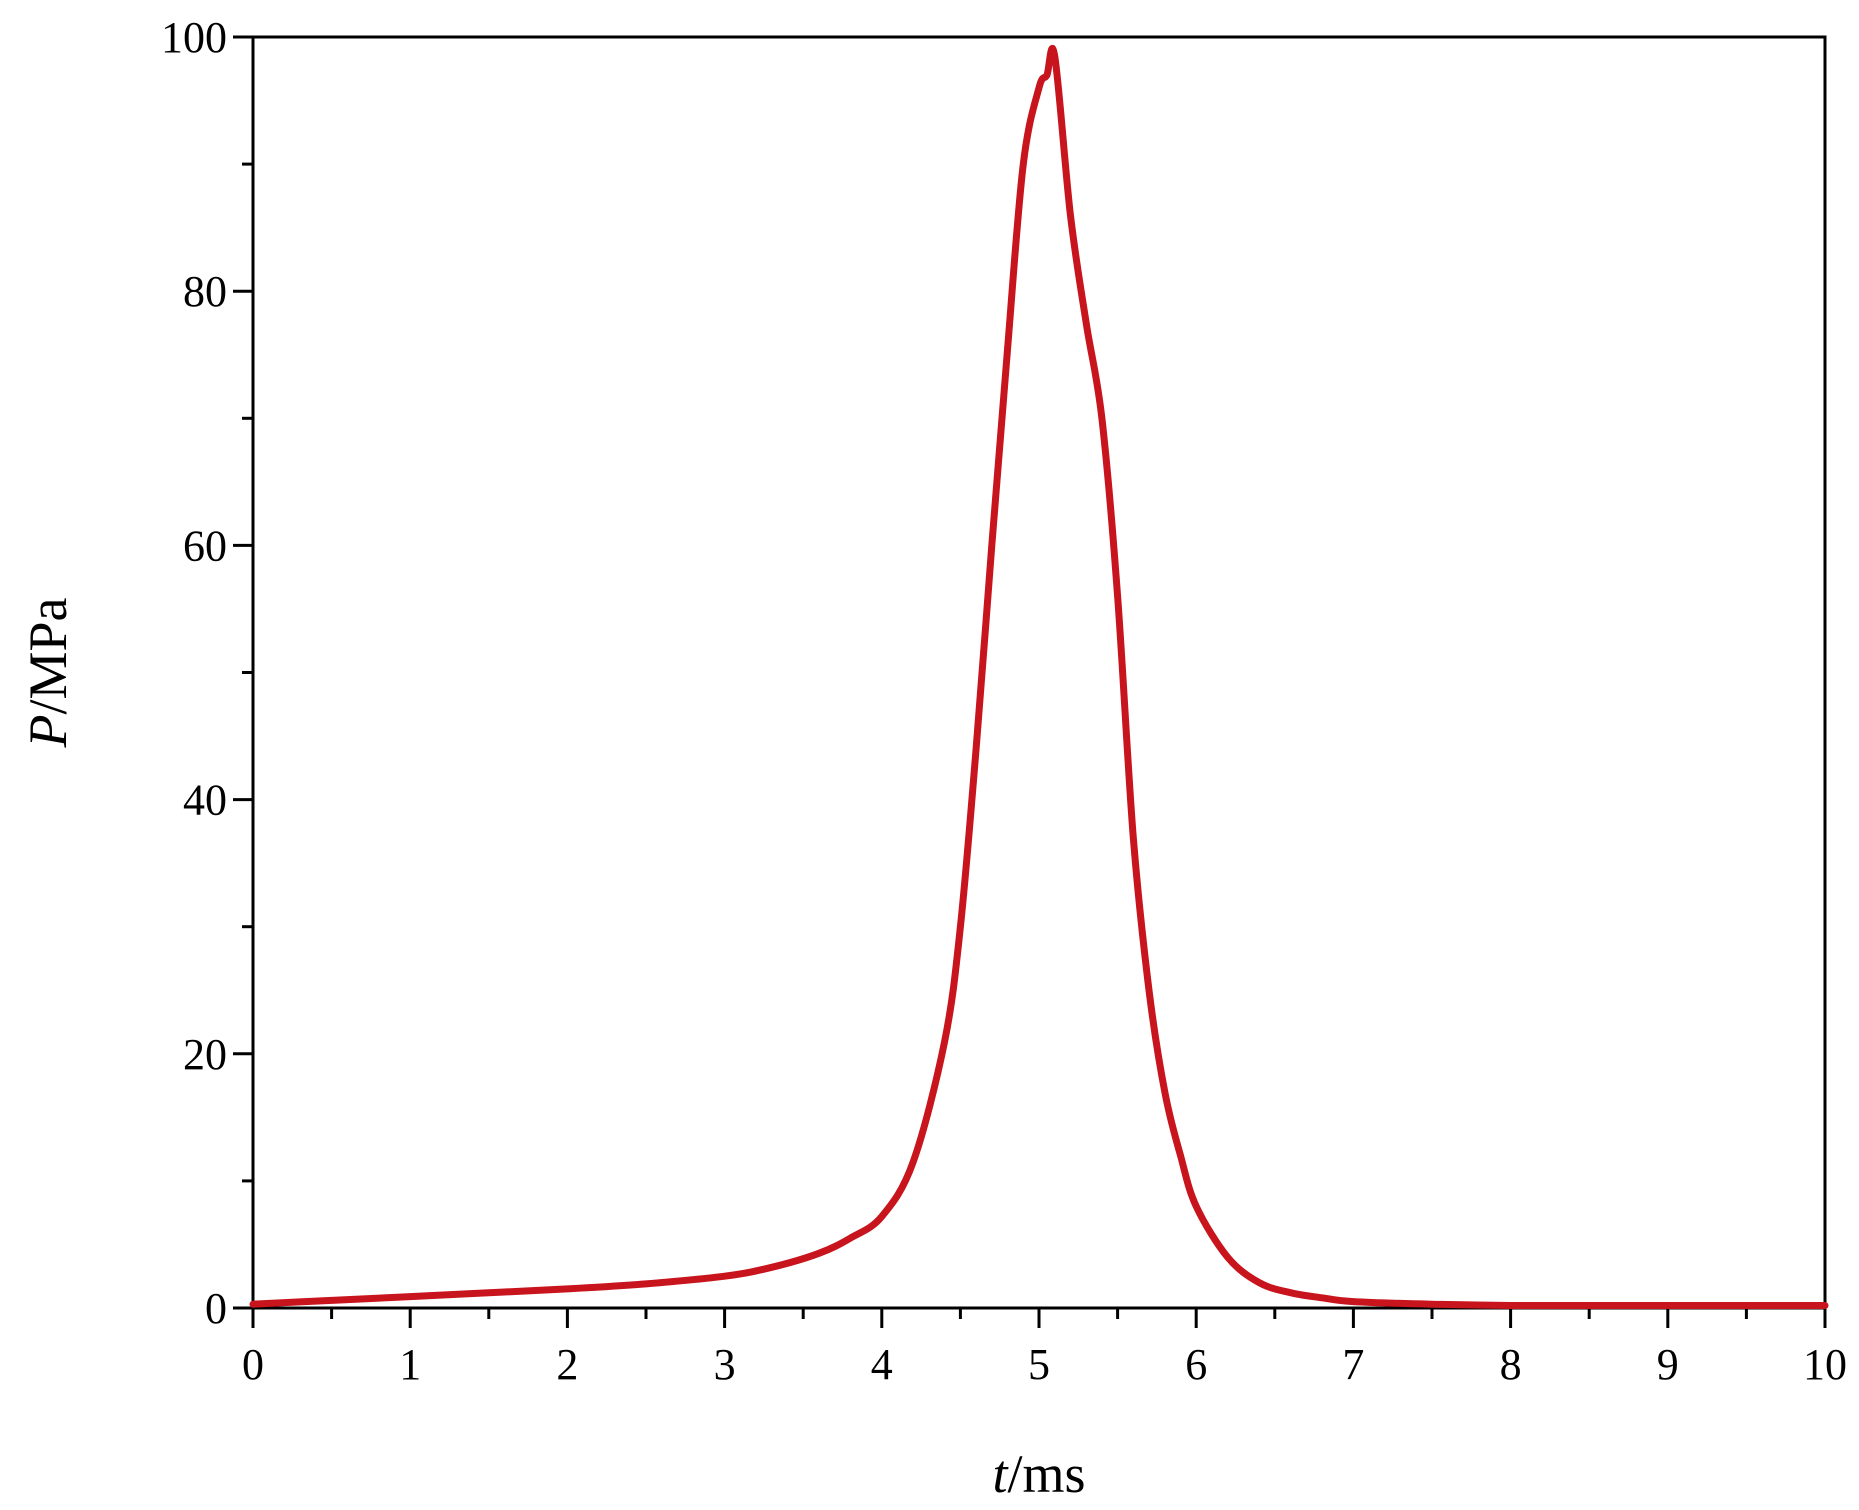  I want to click on y-tick-label: 40, so click(205, 800).